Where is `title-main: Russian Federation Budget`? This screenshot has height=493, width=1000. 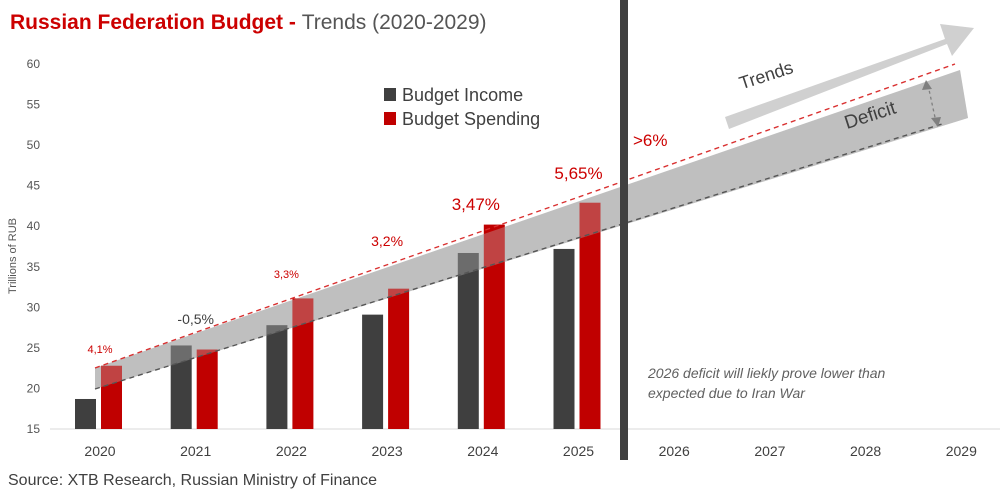
title-main: Russian Federation Budget is located at coordinates (146, 22).